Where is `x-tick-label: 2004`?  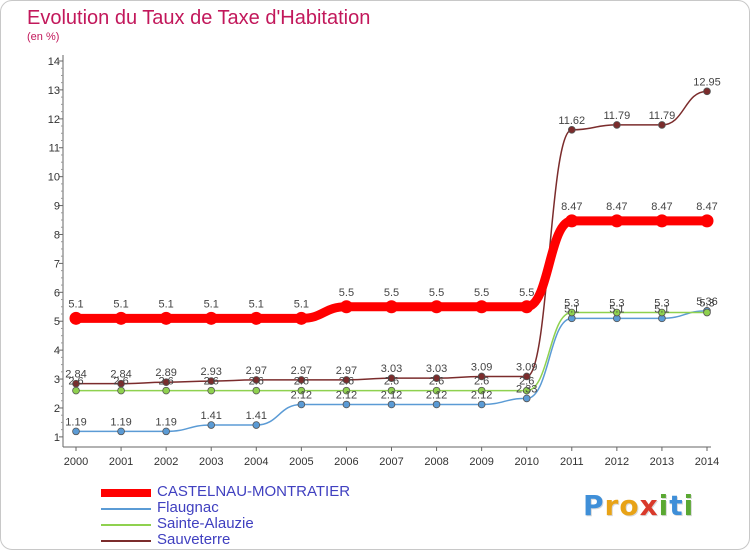
x-tick-label: 2004 is located at coordinates (256, 462).